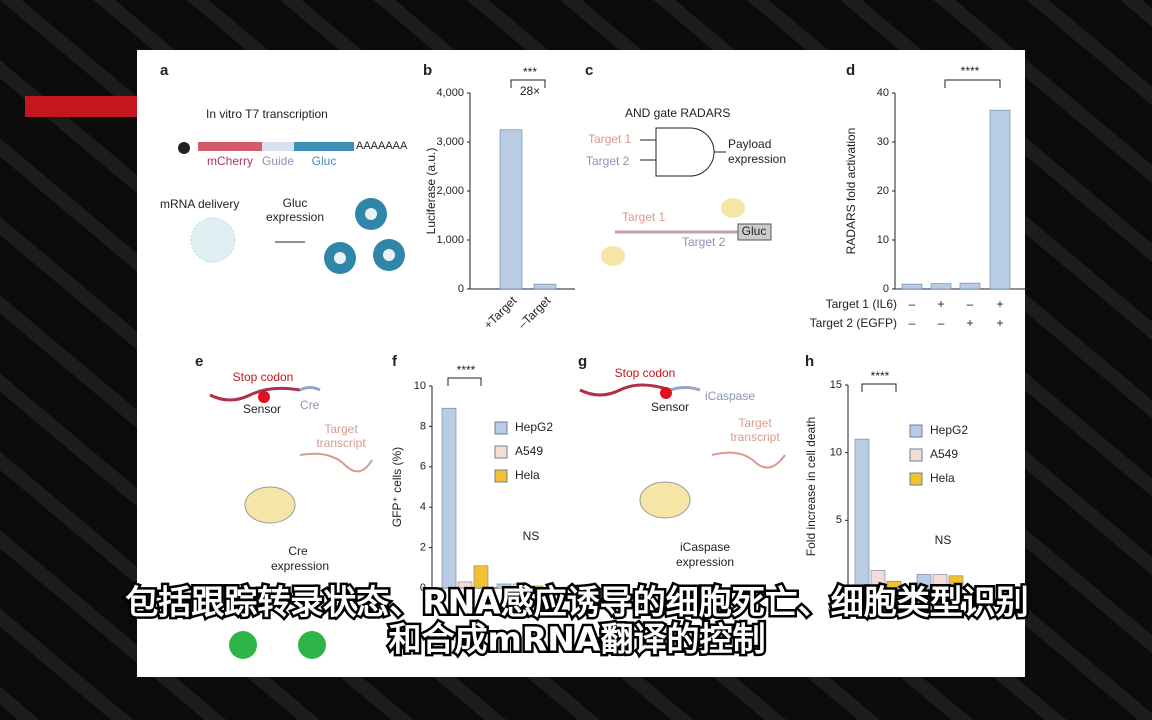 The height and width of the screenshot is (720, 1152). What do you see at coordinates (809, 361) in the screenshot?
I see `panel-label: h` at bounding box center [809, 361].